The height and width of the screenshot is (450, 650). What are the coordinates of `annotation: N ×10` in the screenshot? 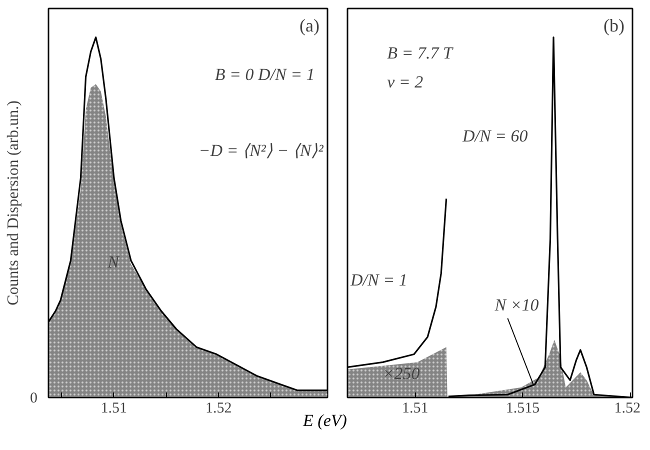 It's located at (517, 305).